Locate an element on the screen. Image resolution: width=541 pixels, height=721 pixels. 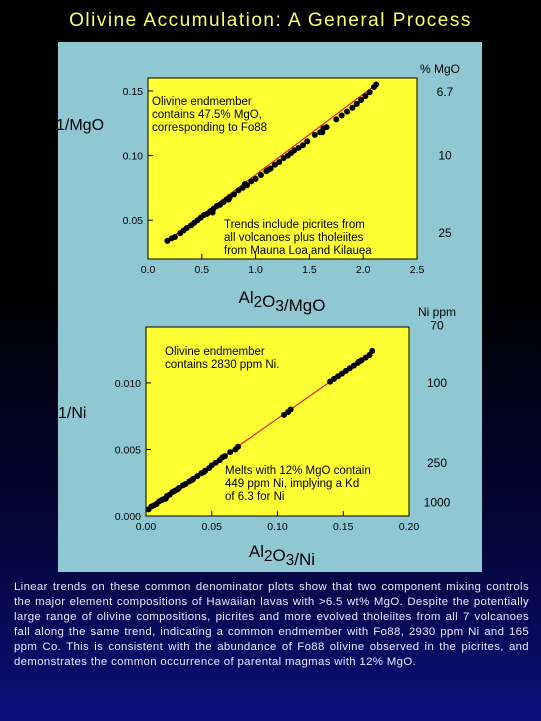
chart2-right-tick-label: 250 is located at coordinates (437, 463).